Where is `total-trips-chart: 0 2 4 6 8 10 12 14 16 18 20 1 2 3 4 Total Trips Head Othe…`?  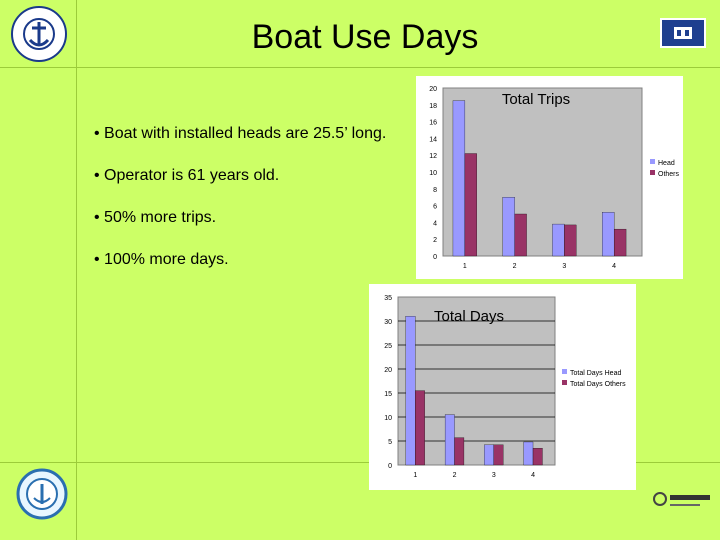 total-trips-chart: 0 2 4 6 8 10 12 14 16 18 20 1 2 3 4 Total Trips Head Othe… is located at coordinates (549, 177).